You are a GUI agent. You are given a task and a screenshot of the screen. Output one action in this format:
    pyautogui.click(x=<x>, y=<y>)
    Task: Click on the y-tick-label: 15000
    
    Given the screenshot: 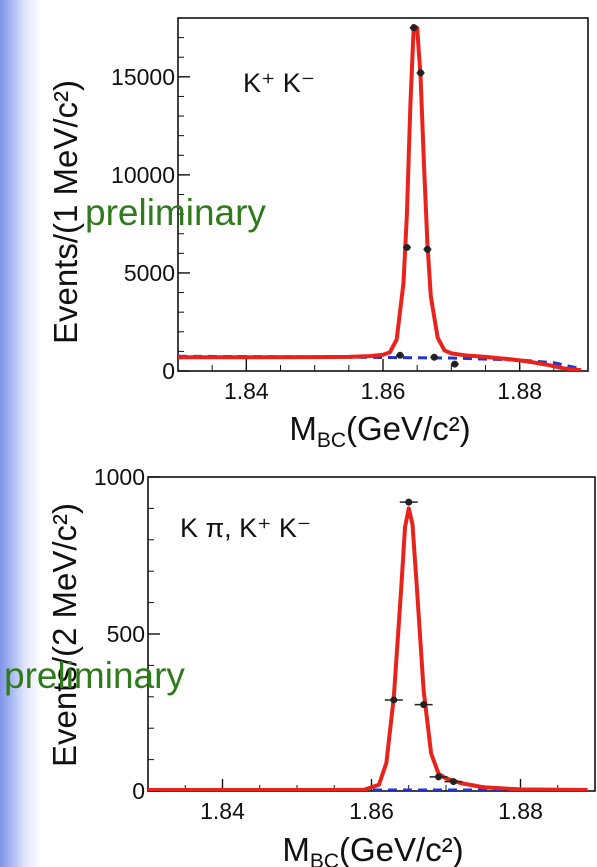 What is the action you would take?
    pyautogui.click(x=143, y=77)
    